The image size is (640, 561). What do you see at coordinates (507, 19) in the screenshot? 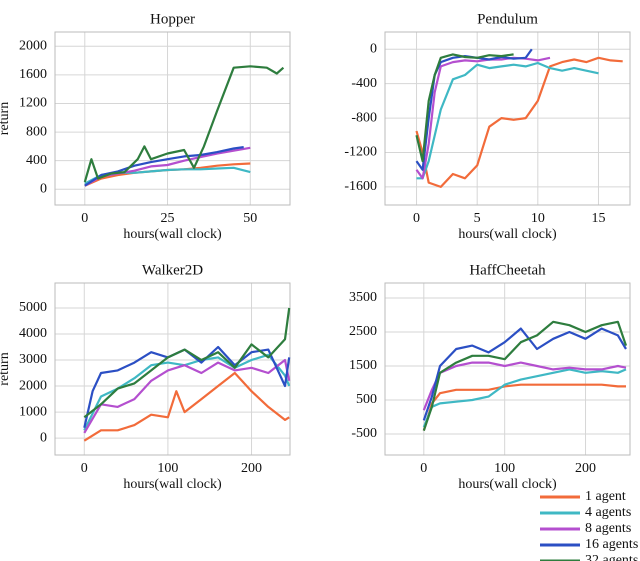
I see `chart-title: Pendulum` at bounding box center [507, 19].